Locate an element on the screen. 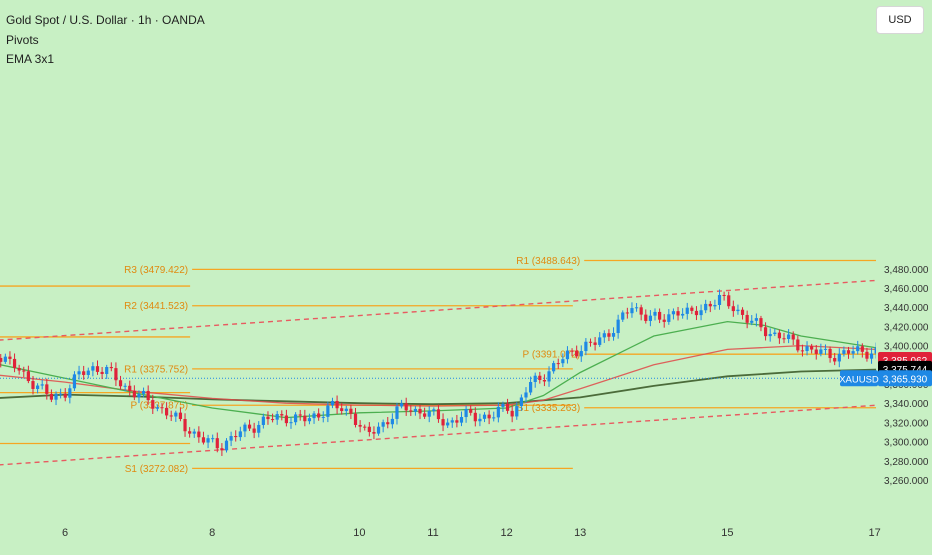 The width and height of the screenshot is (932, 555). pivot-level-label: P (3337.875) is located at coordinates (159, 406).